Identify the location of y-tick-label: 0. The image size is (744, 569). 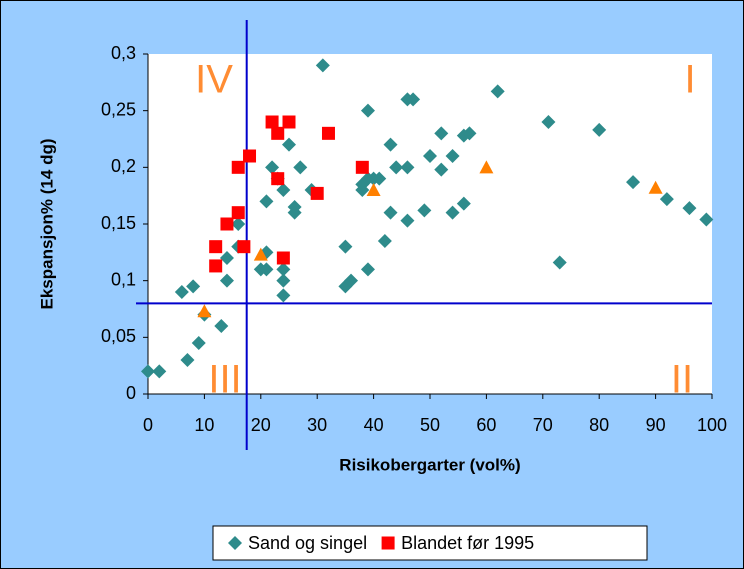
(131, 393).